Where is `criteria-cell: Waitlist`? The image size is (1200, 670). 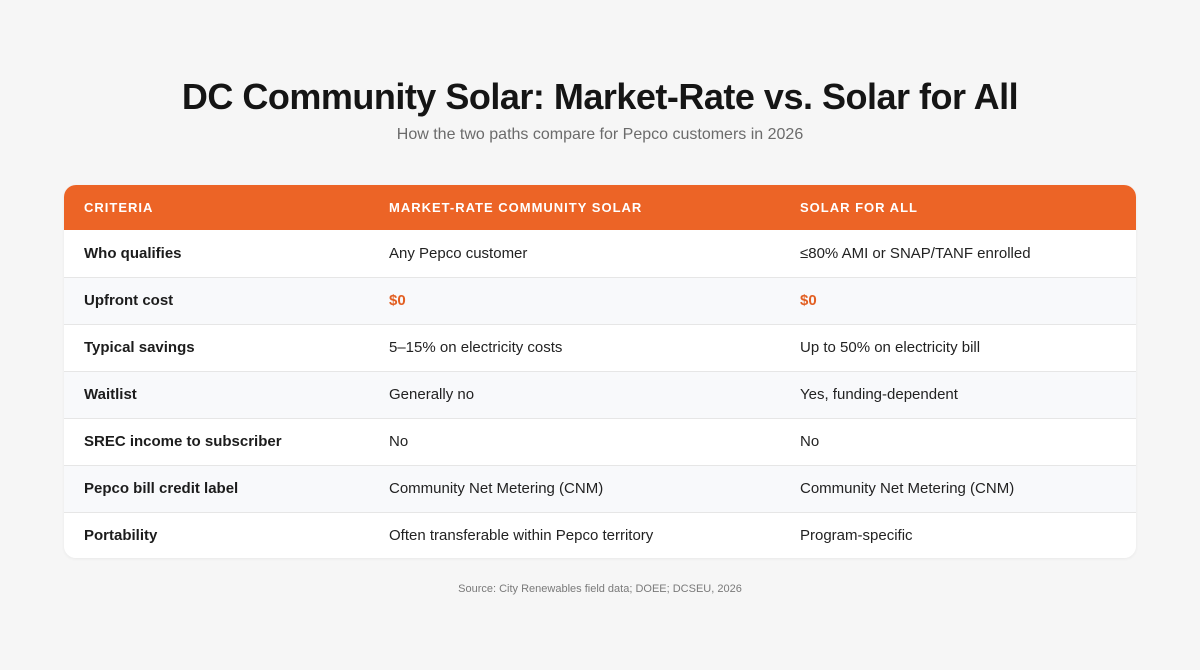 criteria-cell: Waitlist is located at coordinates (110, 394).